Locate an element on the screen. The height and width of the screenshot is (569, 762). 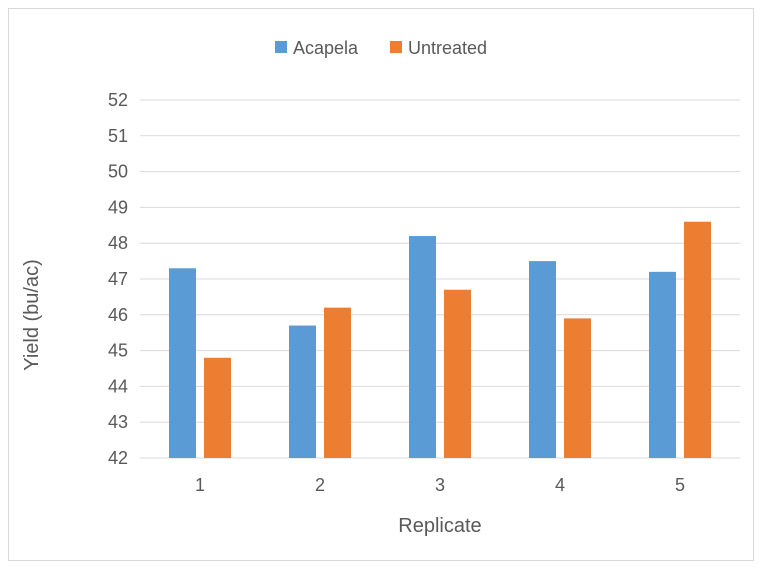
y-tick-label: 50 is located at coordinates (118, 172).